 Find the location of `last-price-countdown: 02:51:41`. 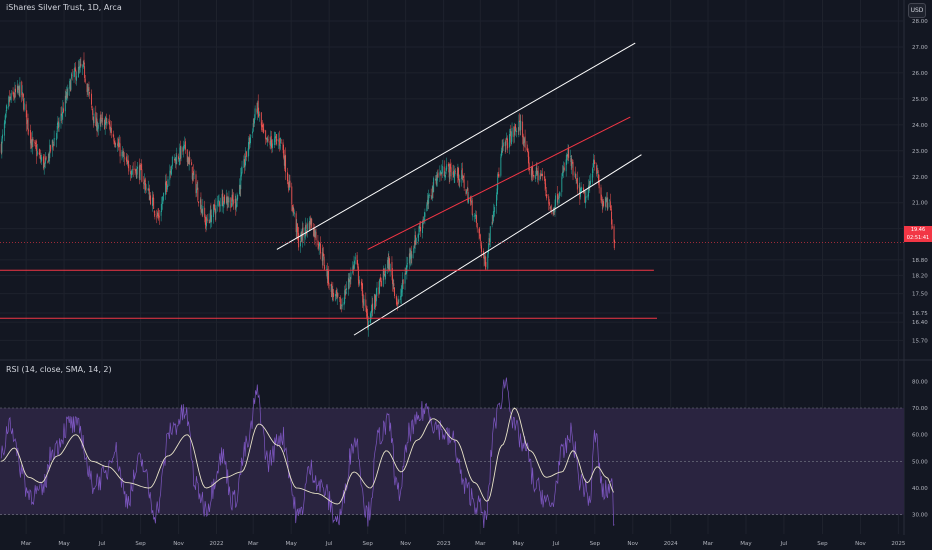

last-price-countdown: 02:51:41 is located at coordinates (918, 238).